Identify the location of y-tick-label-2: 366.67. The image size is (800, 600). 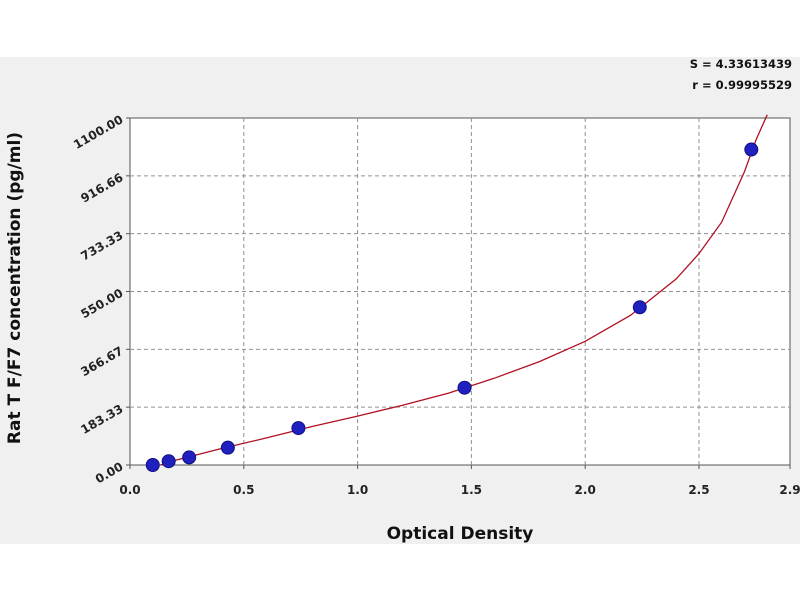
(101, 361).